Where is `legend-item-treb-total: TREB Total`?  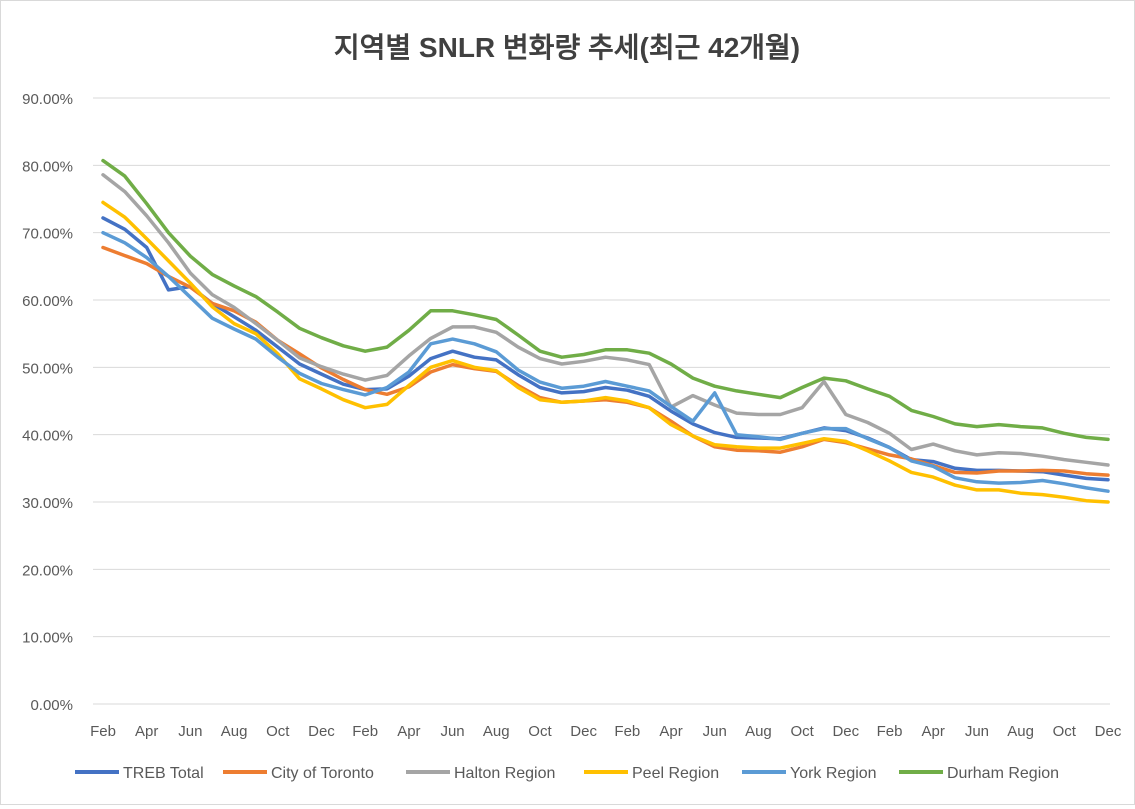 legend-item-treb-total: TREB Total is located at coordinates (139, 773).